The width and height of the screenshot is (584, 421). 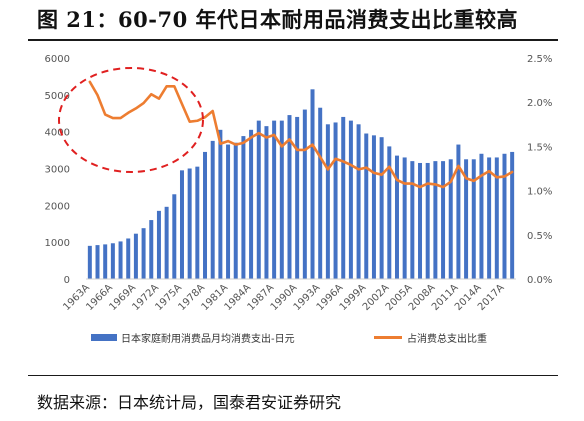 I want to click on x-tick-label: 2017A, so click(x=491, y=297).